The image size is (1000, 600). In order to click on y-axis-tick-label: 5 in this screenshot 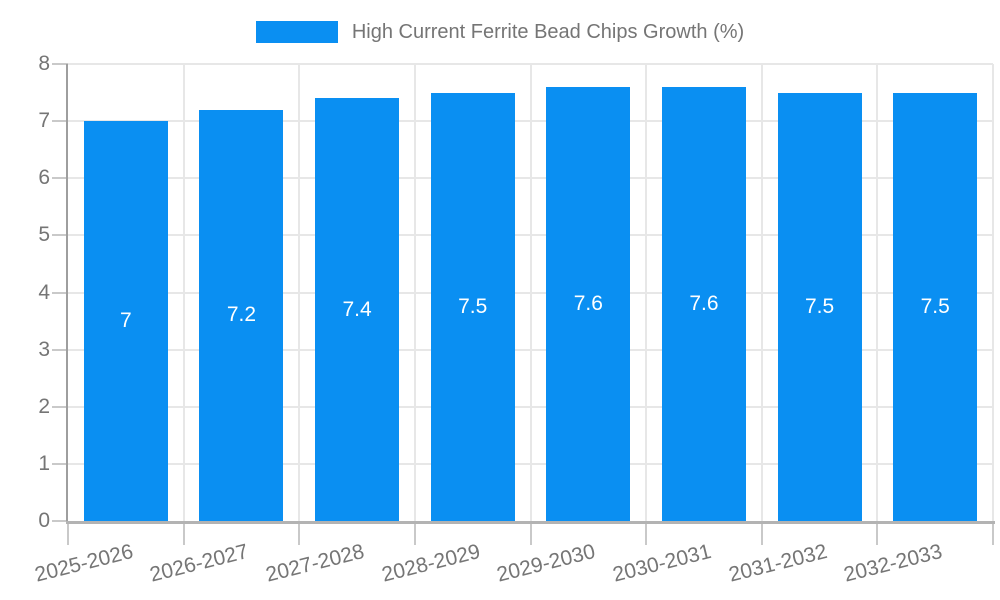, I will do `click(44, 235)`.